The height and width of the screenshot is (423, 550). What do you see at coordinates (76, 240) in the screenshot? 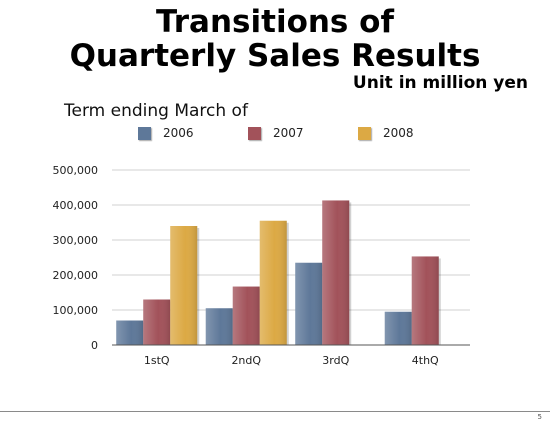
I see `y-tick-label: 300,000` at bounding box center [76, 240].